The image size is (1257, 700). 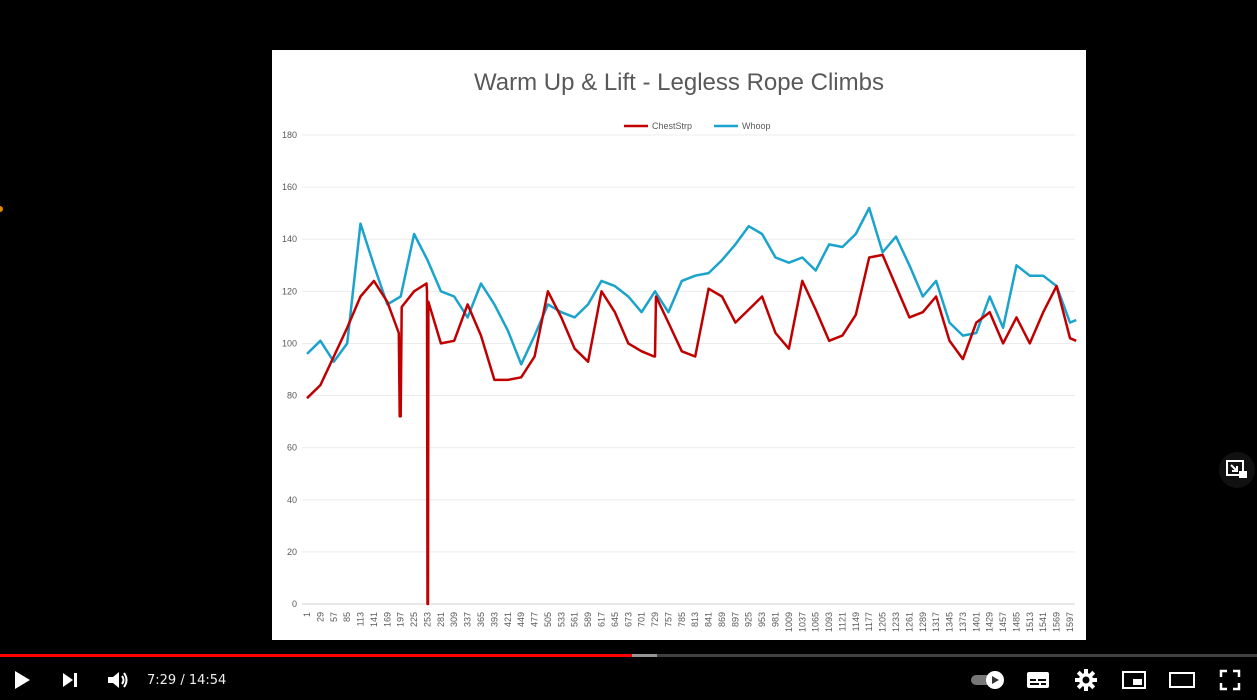 What do you see at coordinates (709, 619) in the screenshot?
I see `x-tick-label: 841` at bounding box center [709, 619].